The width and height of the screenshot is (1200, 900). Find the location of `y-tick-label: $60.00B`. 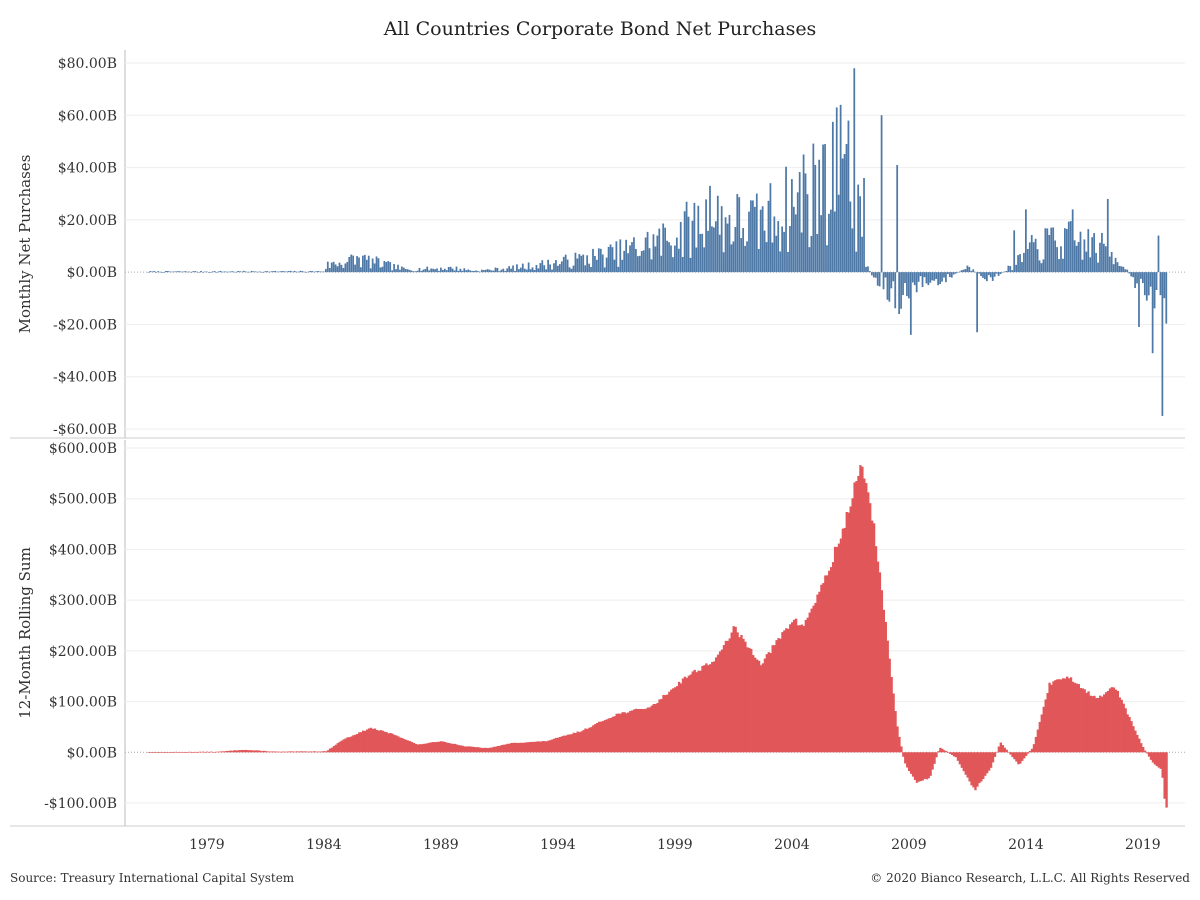

y-tick-label: $60.00B is located at coordinates (87, 116).